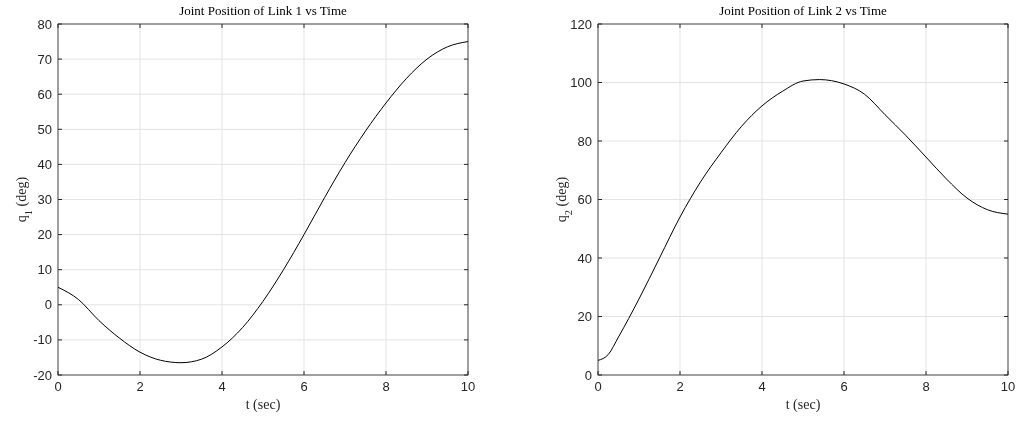 This screenshot has width=1017, height=426. Describe the element at coordinates (263, 10) in the screenshot. I see `chart-title: Joint Position of Link 1 vs Time` at that location.